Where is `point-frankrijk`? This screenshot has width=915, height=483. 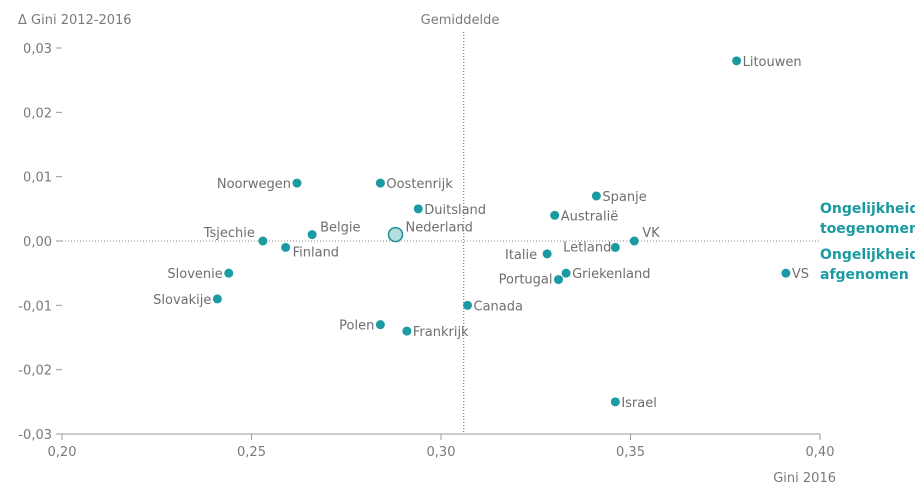
point-frankrijk is located at coordinates (407, 331).